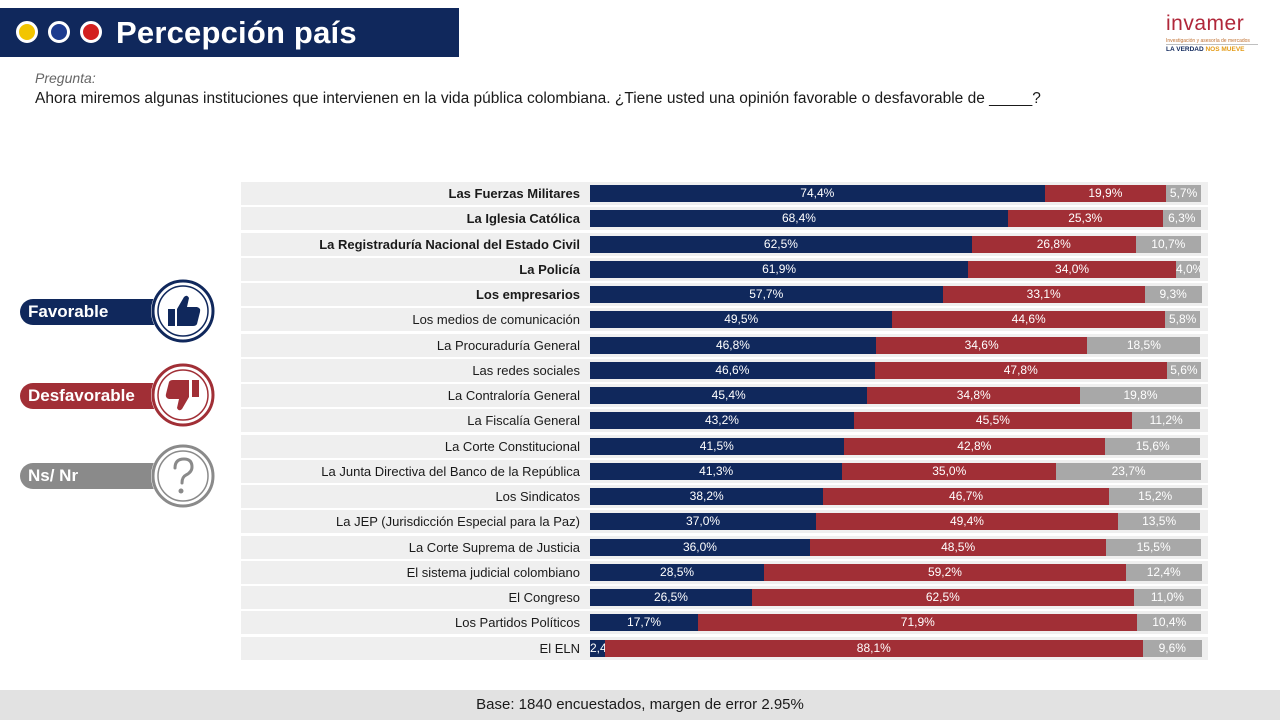 Image resolution: width=1280 pixels, height=720 pixels. I want to click on category-label: La Corte Constitucional, so click(512, 446).